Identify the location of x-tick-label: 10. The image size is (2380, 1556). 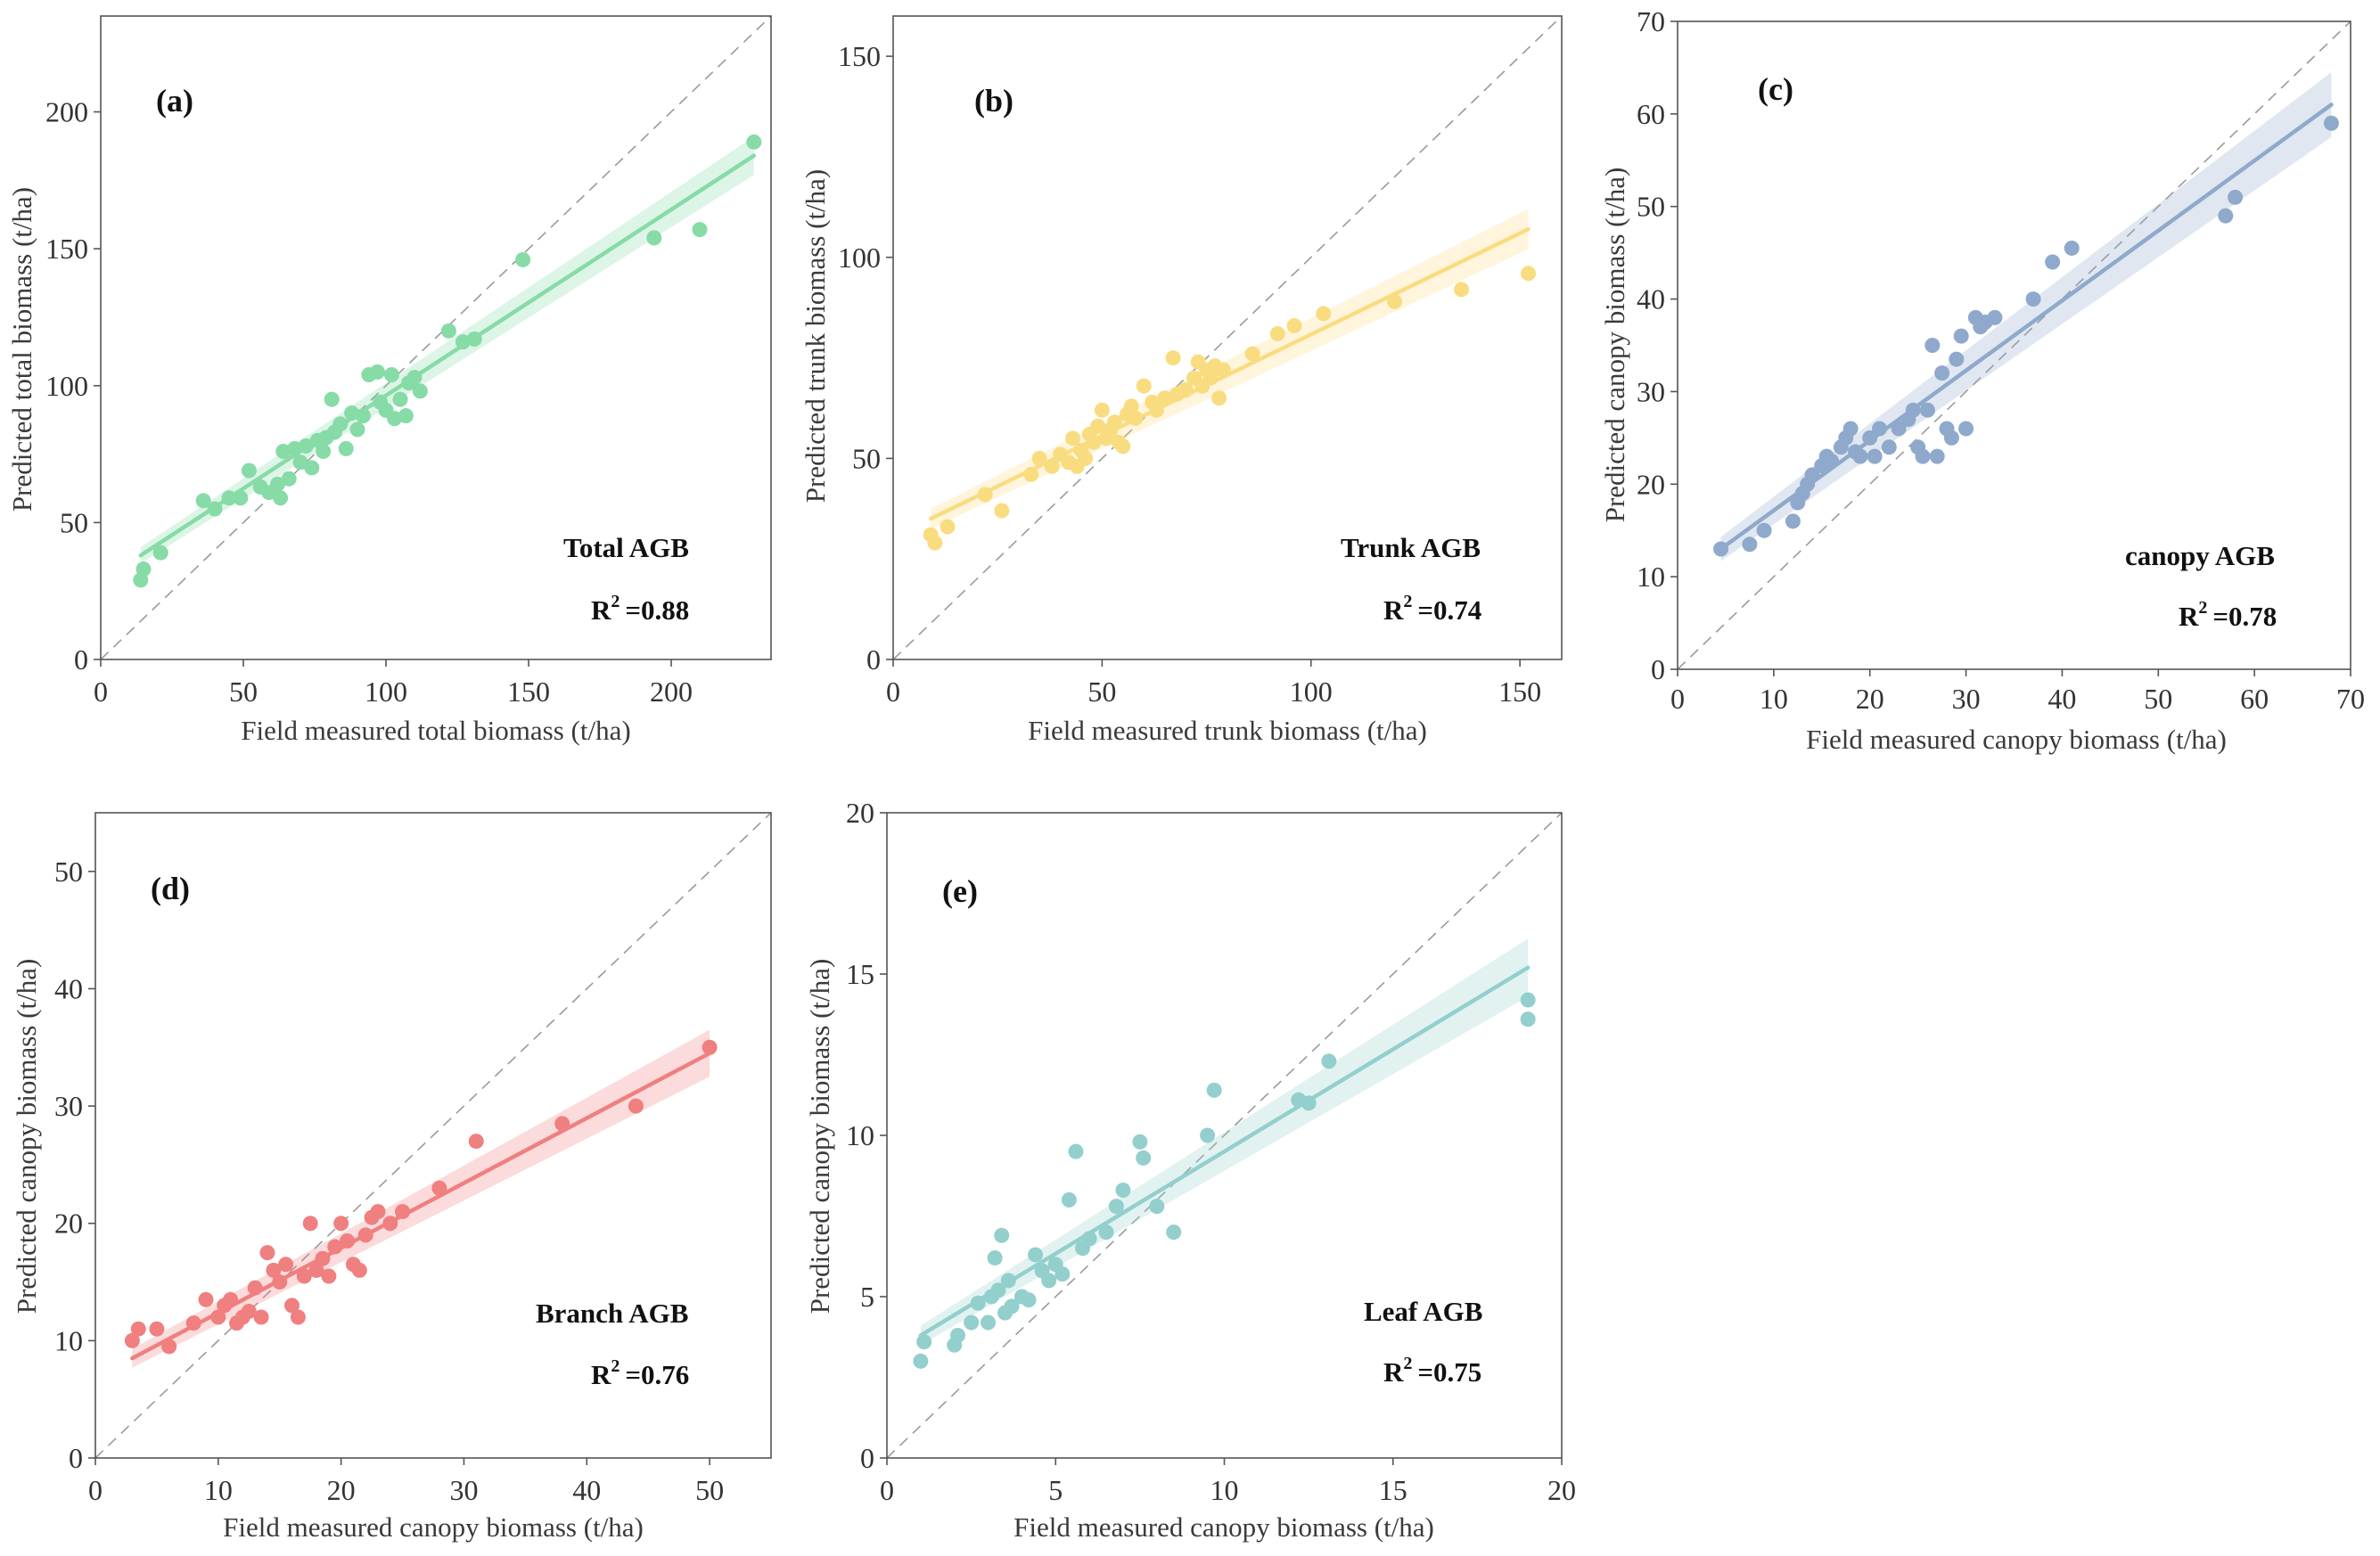
(1225, 1490).